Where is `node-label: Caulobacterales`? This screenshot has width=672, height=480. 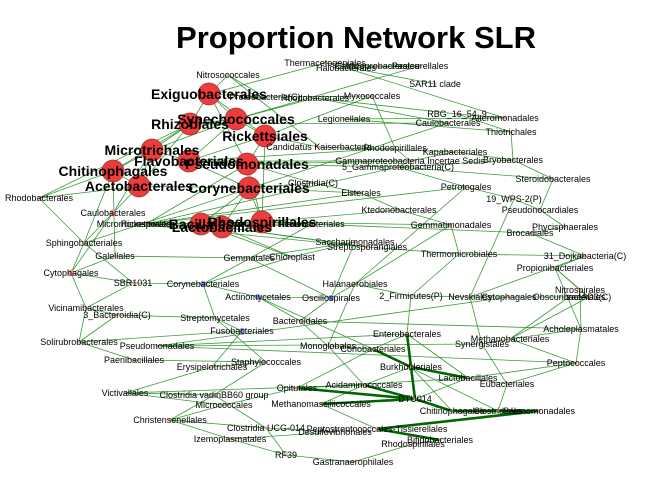 node-label: Caulobacterales is located at coordinates (448, 123).